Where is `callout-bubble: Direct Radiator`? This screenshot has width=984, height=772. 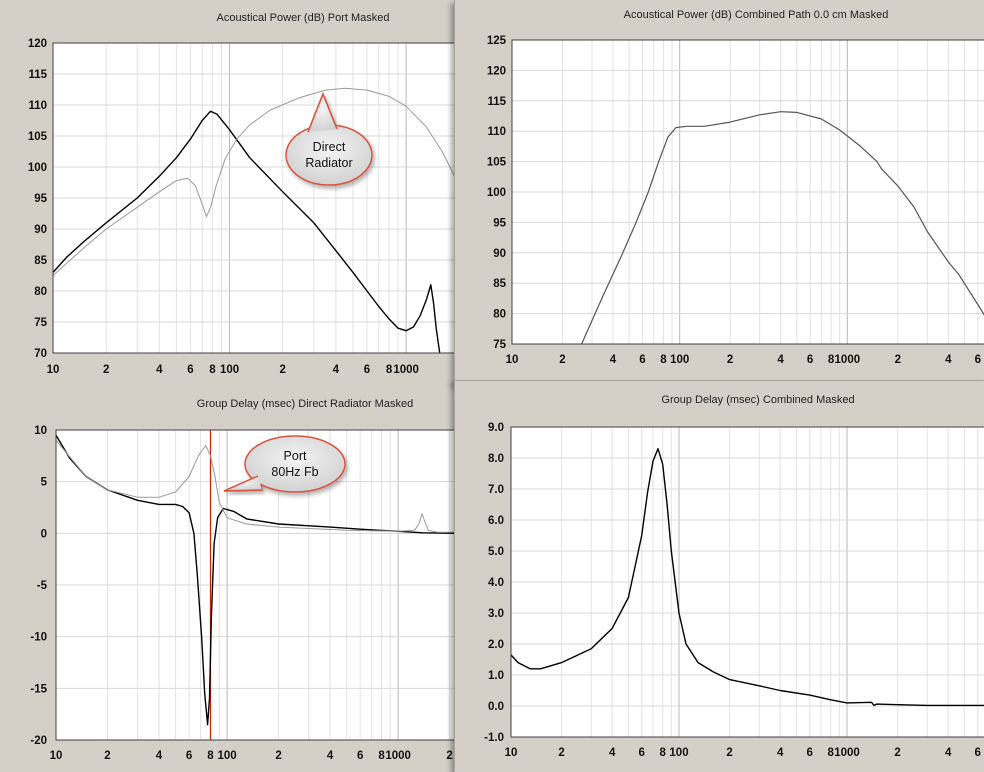
callout-bubble: Direct Radiator is located at coordinates (329, 138).